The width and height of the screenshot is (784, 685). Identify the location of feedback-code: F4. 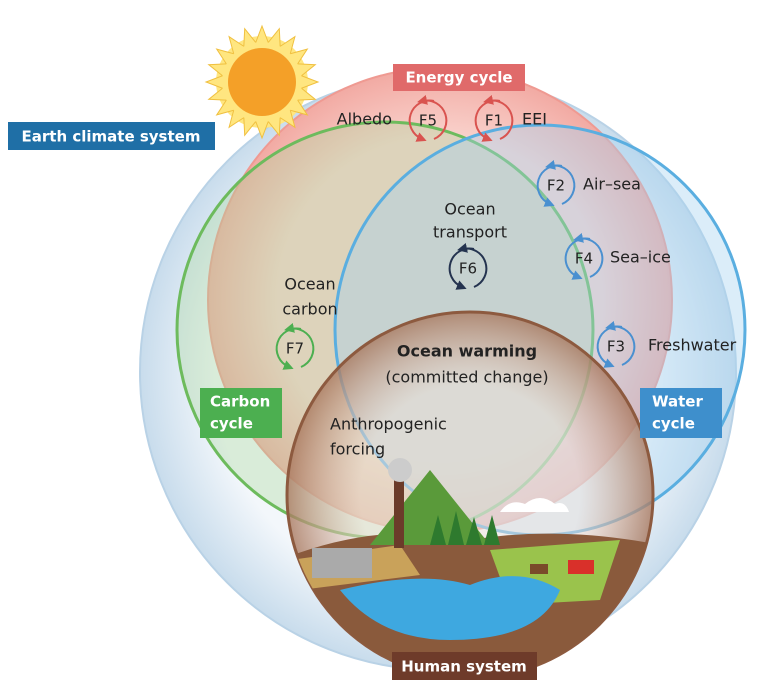
(584, 259).